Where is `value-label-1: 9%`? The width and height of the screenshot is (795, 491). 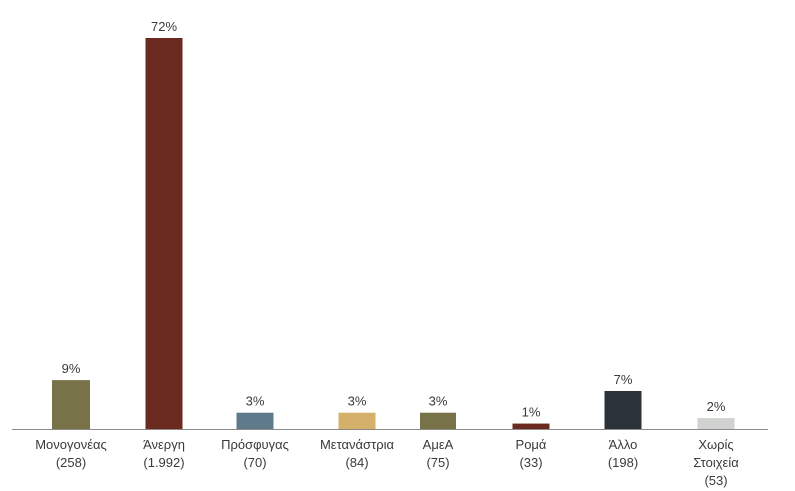
value-label-1: 9% is located at coordinates (71, 368).